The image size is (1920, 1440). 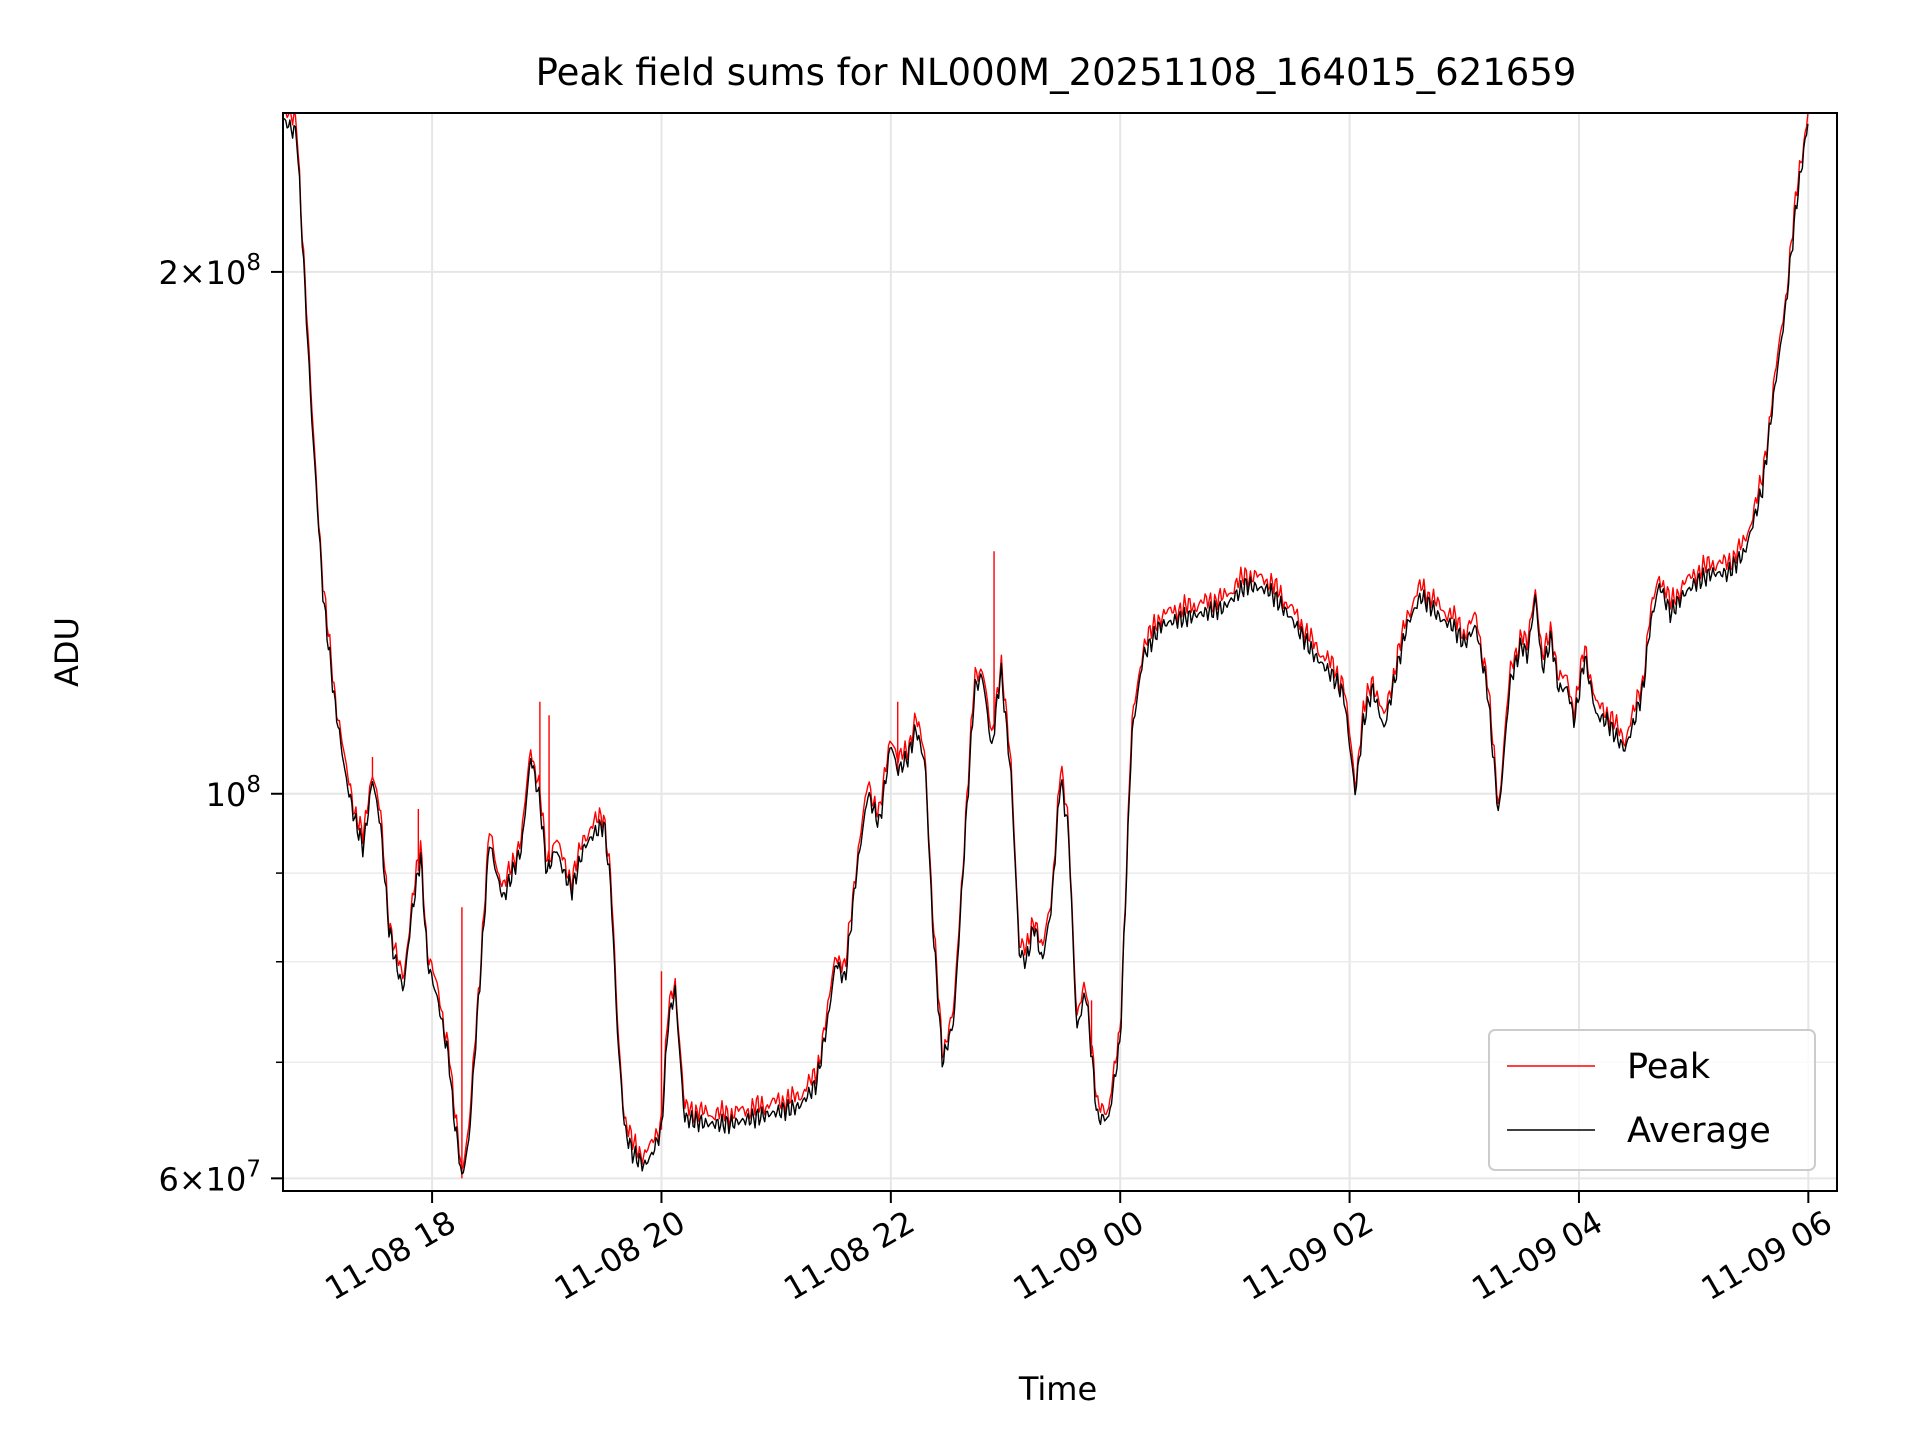 I want to click on y-tick-label: 6×107, so click(x=209, y=1177).